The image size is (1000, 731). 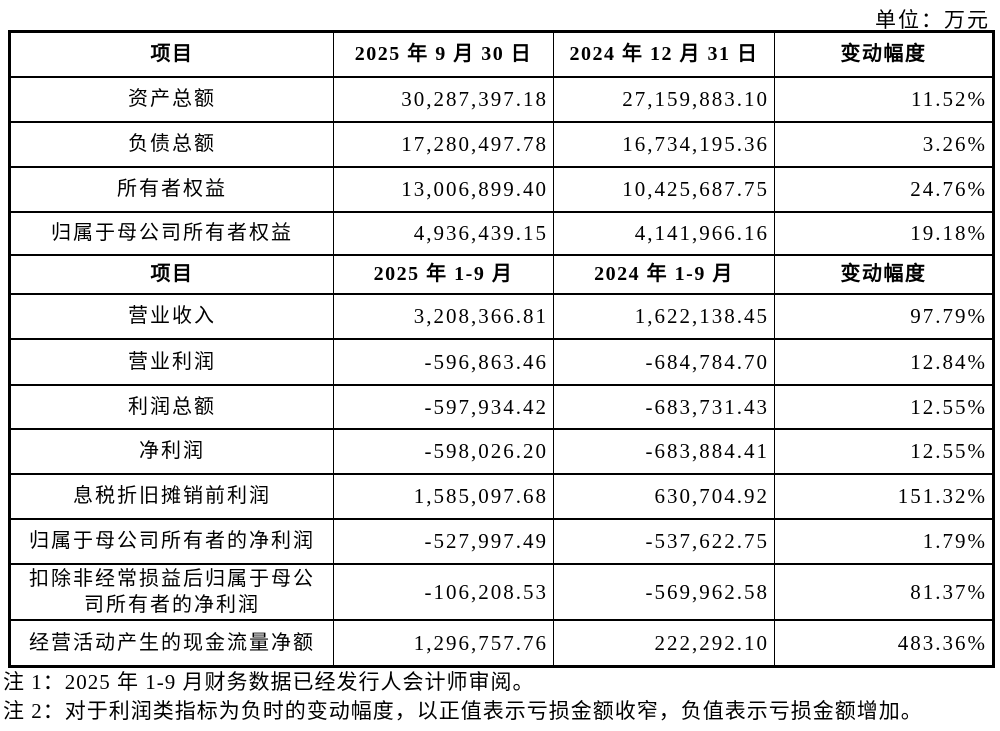 What do you see at coordinates (884, 233) in the screenshot?
I see `change-value: 19.18%` at bounding box center [884, 233].